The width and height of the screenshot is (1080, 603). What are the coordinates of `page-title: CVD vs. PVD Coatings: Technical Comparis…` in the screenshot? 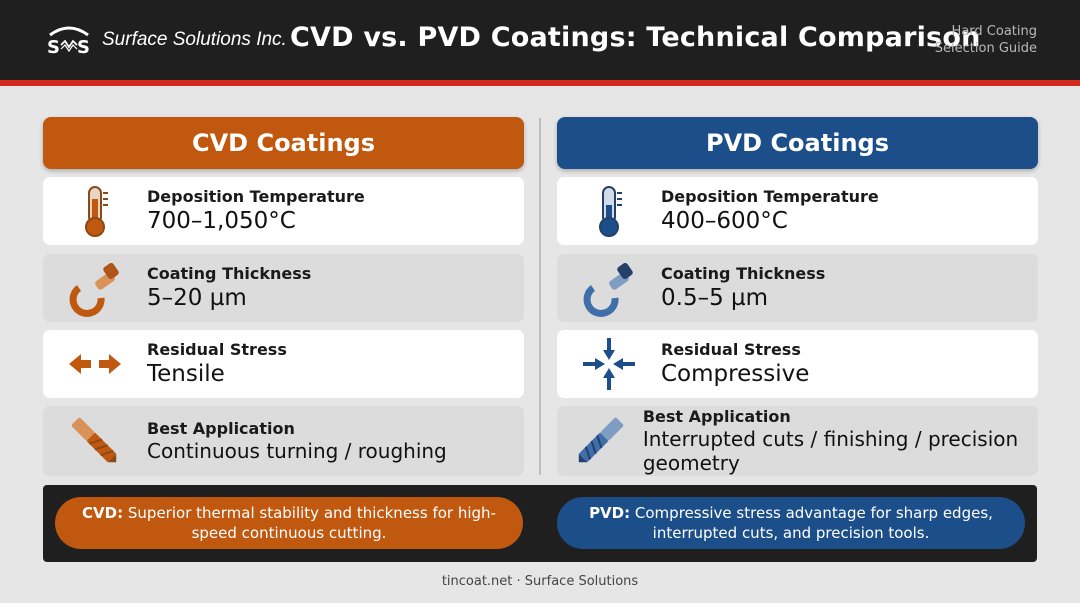 It's located at (635, 37).